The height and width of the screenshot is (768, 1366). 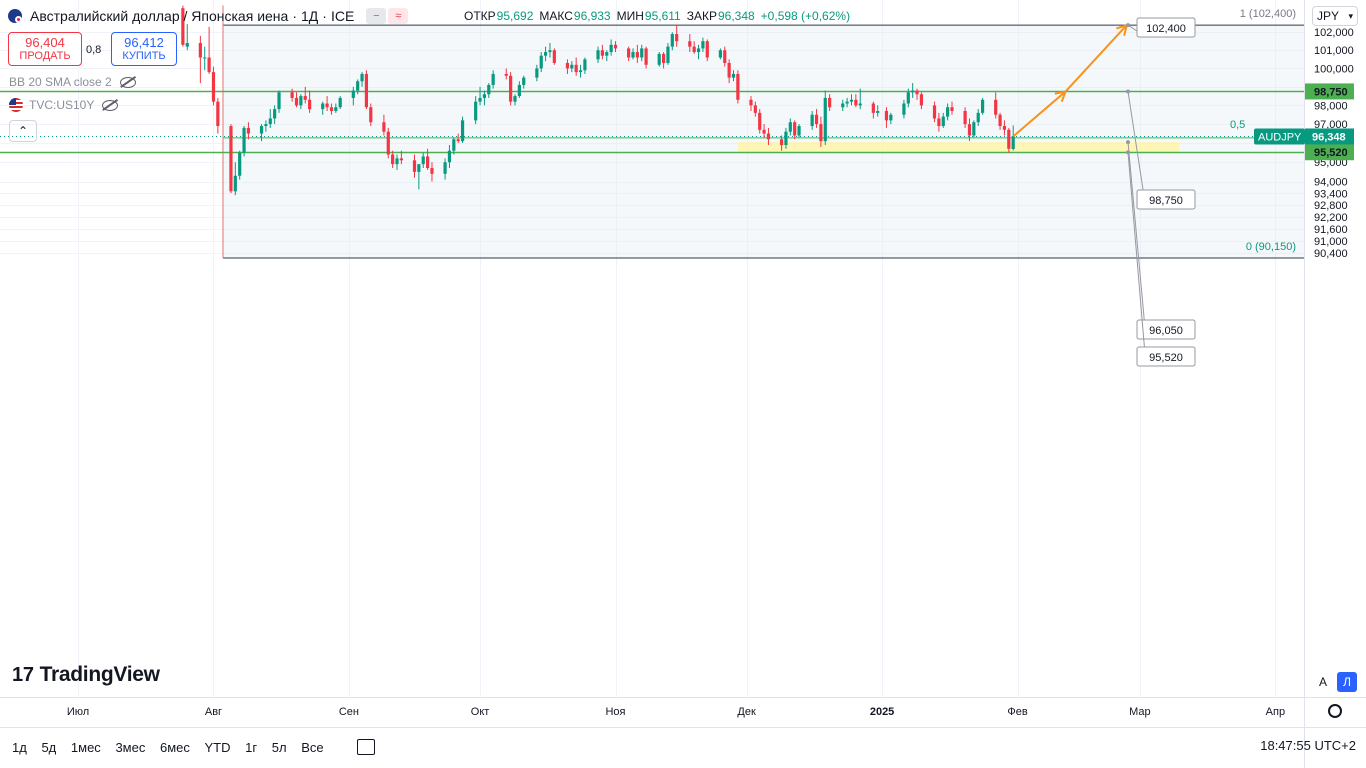 What do you see at coordinates (174, 747) in the screenshot?
I see `range-6m: 6мес` at bounding box center [174, 747].